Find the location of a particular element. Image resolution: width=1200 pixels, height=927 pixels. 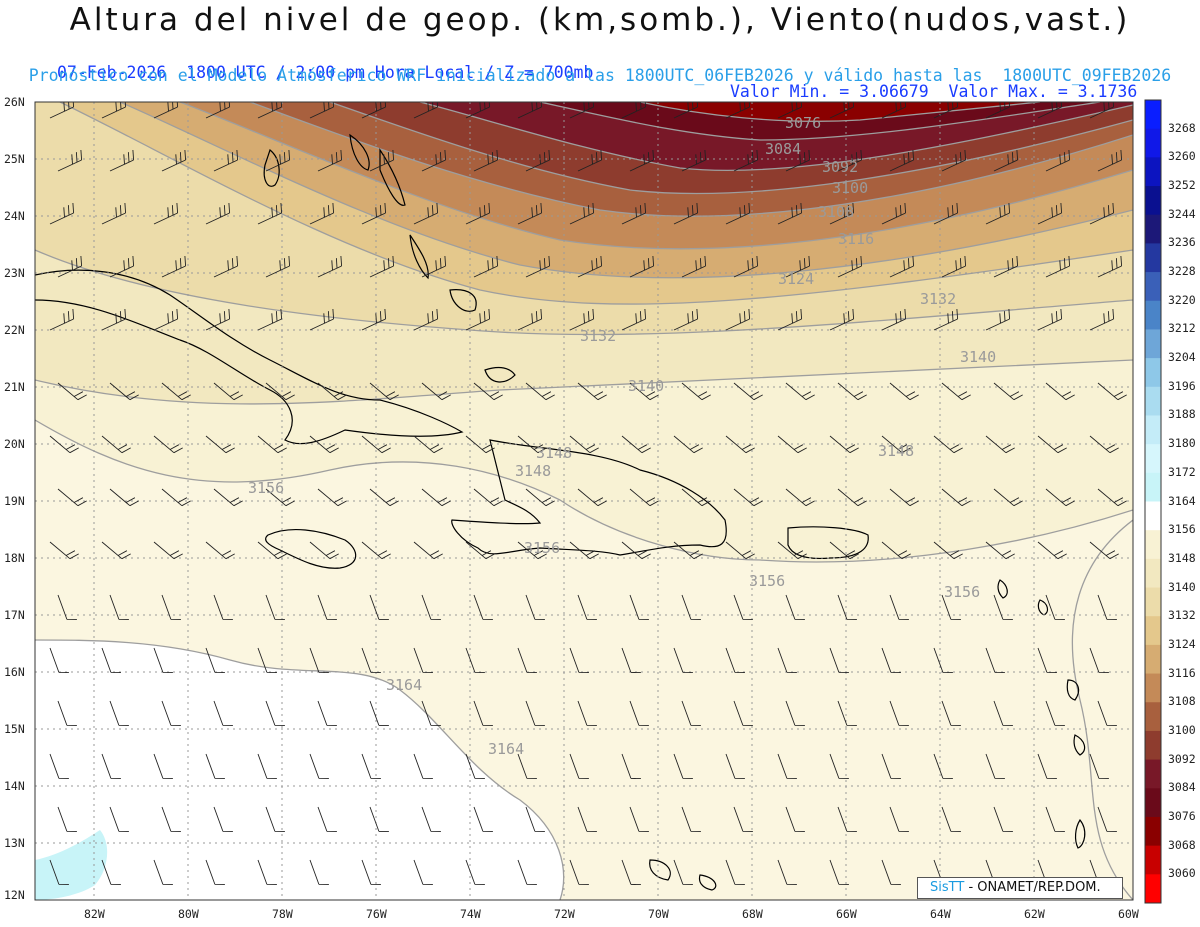

lon-label: 78W is located at coordinates (282, 914).